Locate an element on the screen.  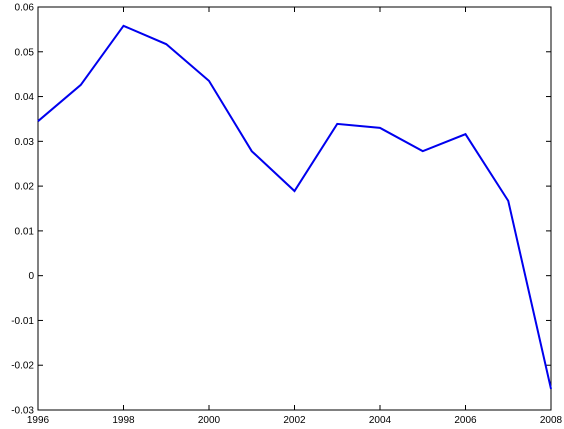
y-tick-label: -0.02 is located at coordinates (22, 366).